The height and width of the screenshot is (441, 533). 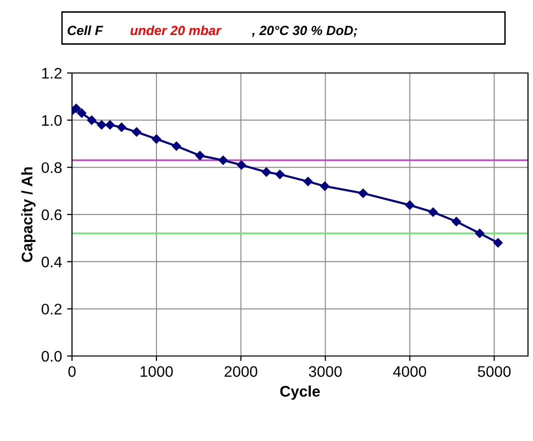 I want to click on x-tick-label: 2000, so click(x=241, y=371).